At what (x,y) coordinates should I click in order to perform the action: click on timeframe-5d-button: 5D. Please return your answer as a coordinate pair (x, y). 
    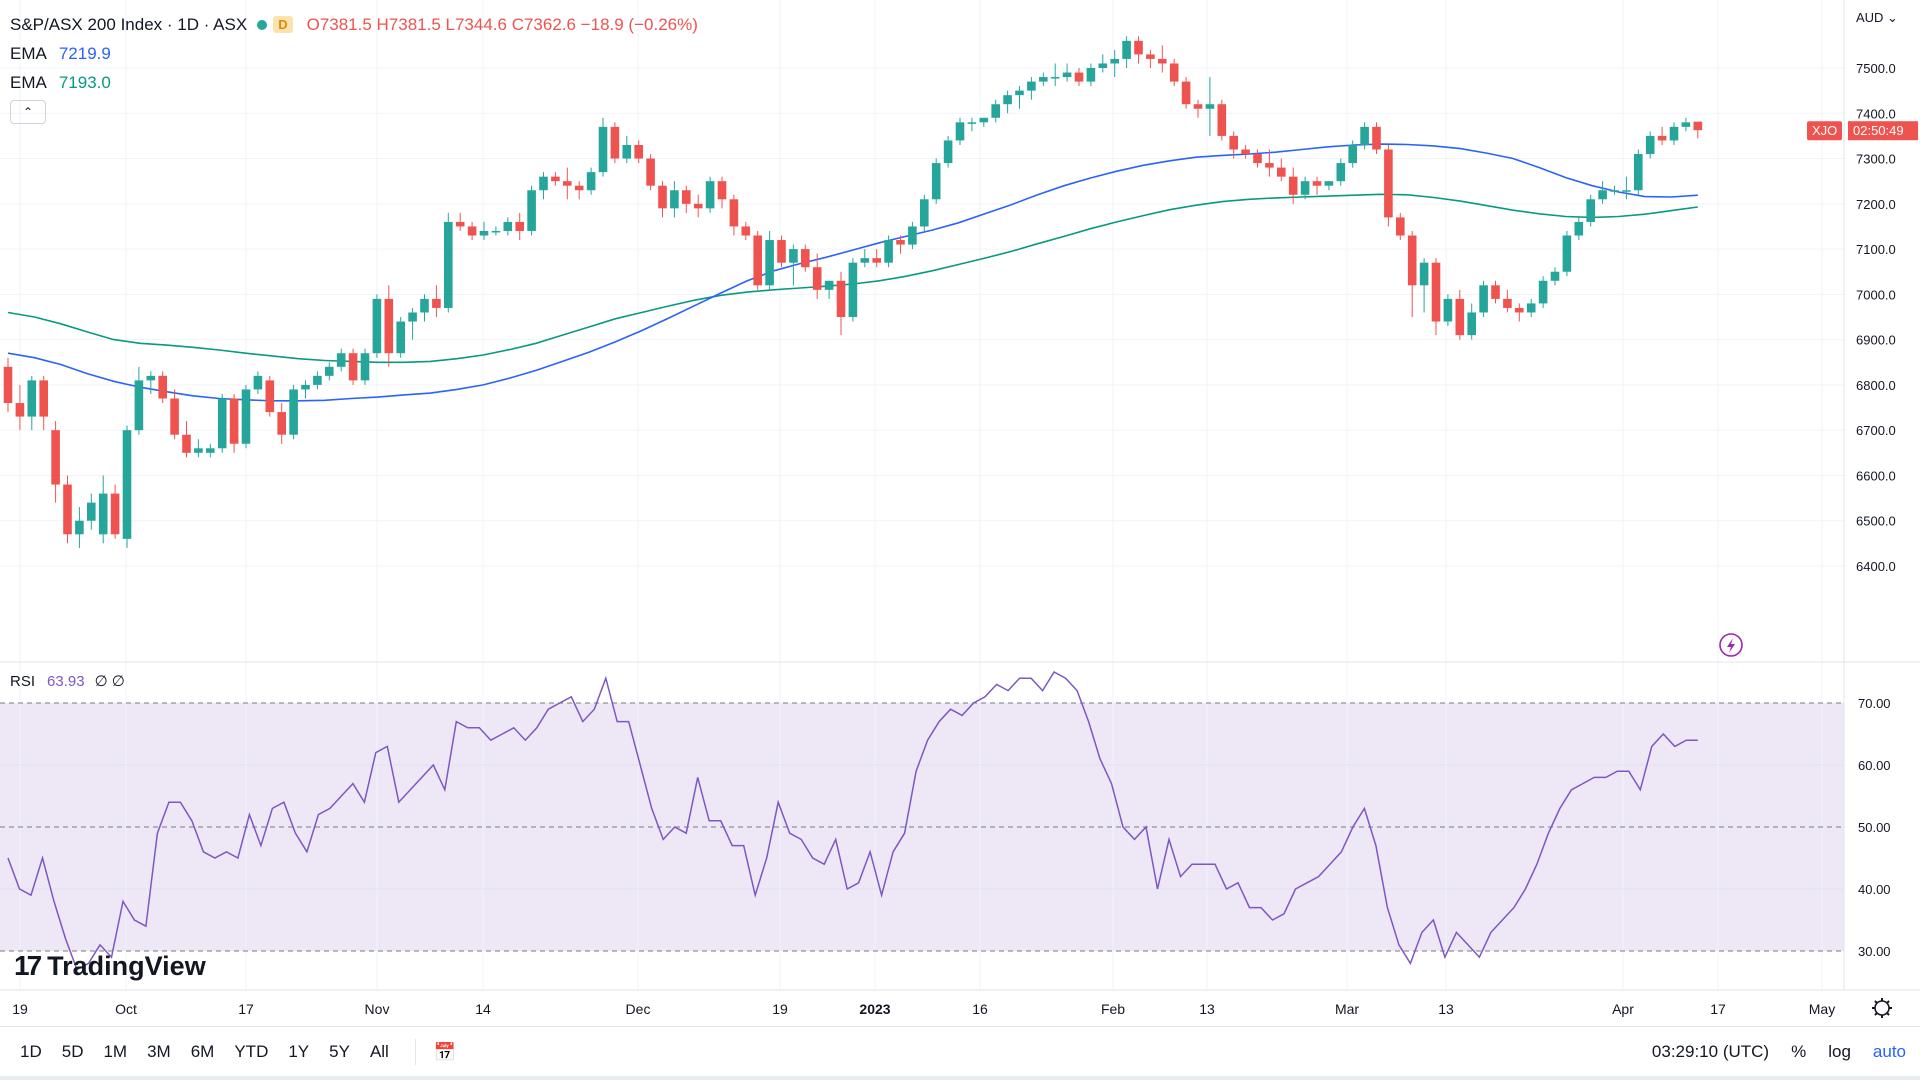
    Looking at the image, I should click on (72, 1051).